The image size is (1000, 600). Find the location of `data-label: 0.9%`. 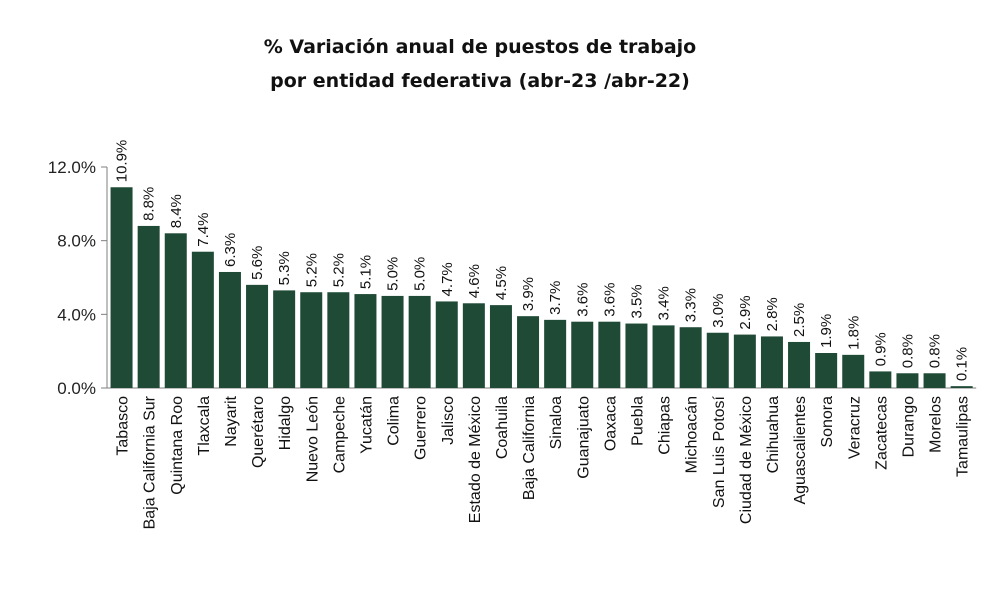

data-label: 0.9% is located at coordinates (880, 349).